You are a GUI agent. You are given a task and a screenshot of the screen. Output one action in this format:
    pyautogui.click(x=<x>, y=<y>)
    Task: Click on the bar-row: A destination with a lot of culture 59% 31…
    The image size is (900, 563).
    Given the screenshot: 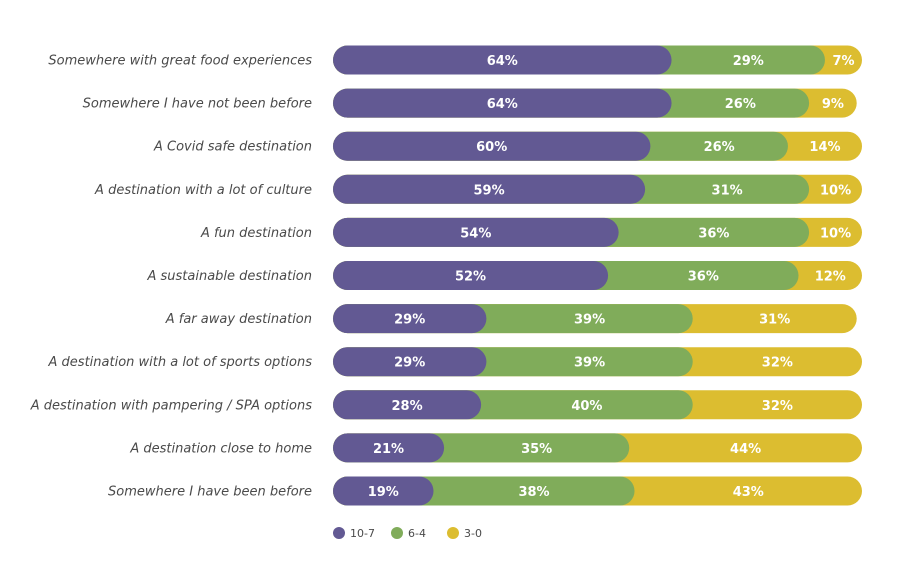 What is the action you would take?
    pyautogui.click(x=478, y=189)
    